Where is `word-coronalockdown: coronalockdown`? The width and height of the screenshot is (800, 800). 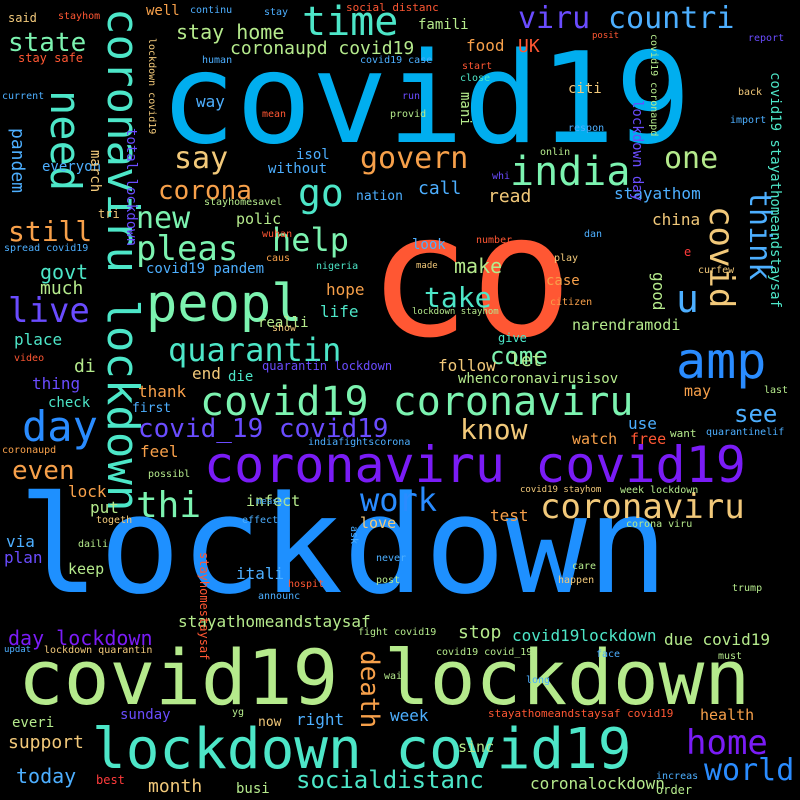
word-coronalockdown: coronalockdown is located at coordinates (597, 783).